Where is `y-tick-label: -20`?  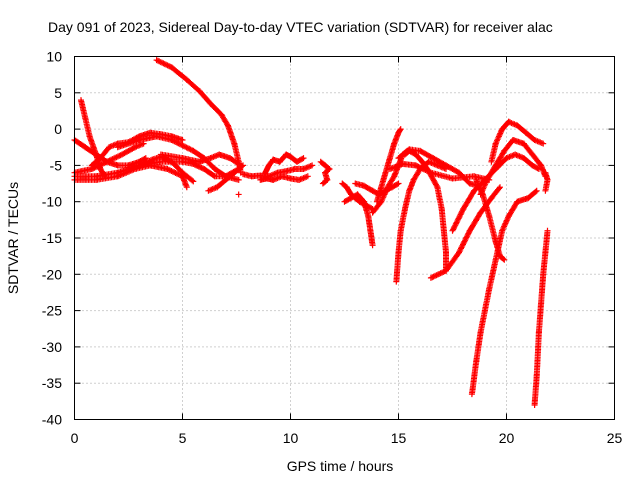
y-tick-label: -20 is located at coordinates (52, 274).